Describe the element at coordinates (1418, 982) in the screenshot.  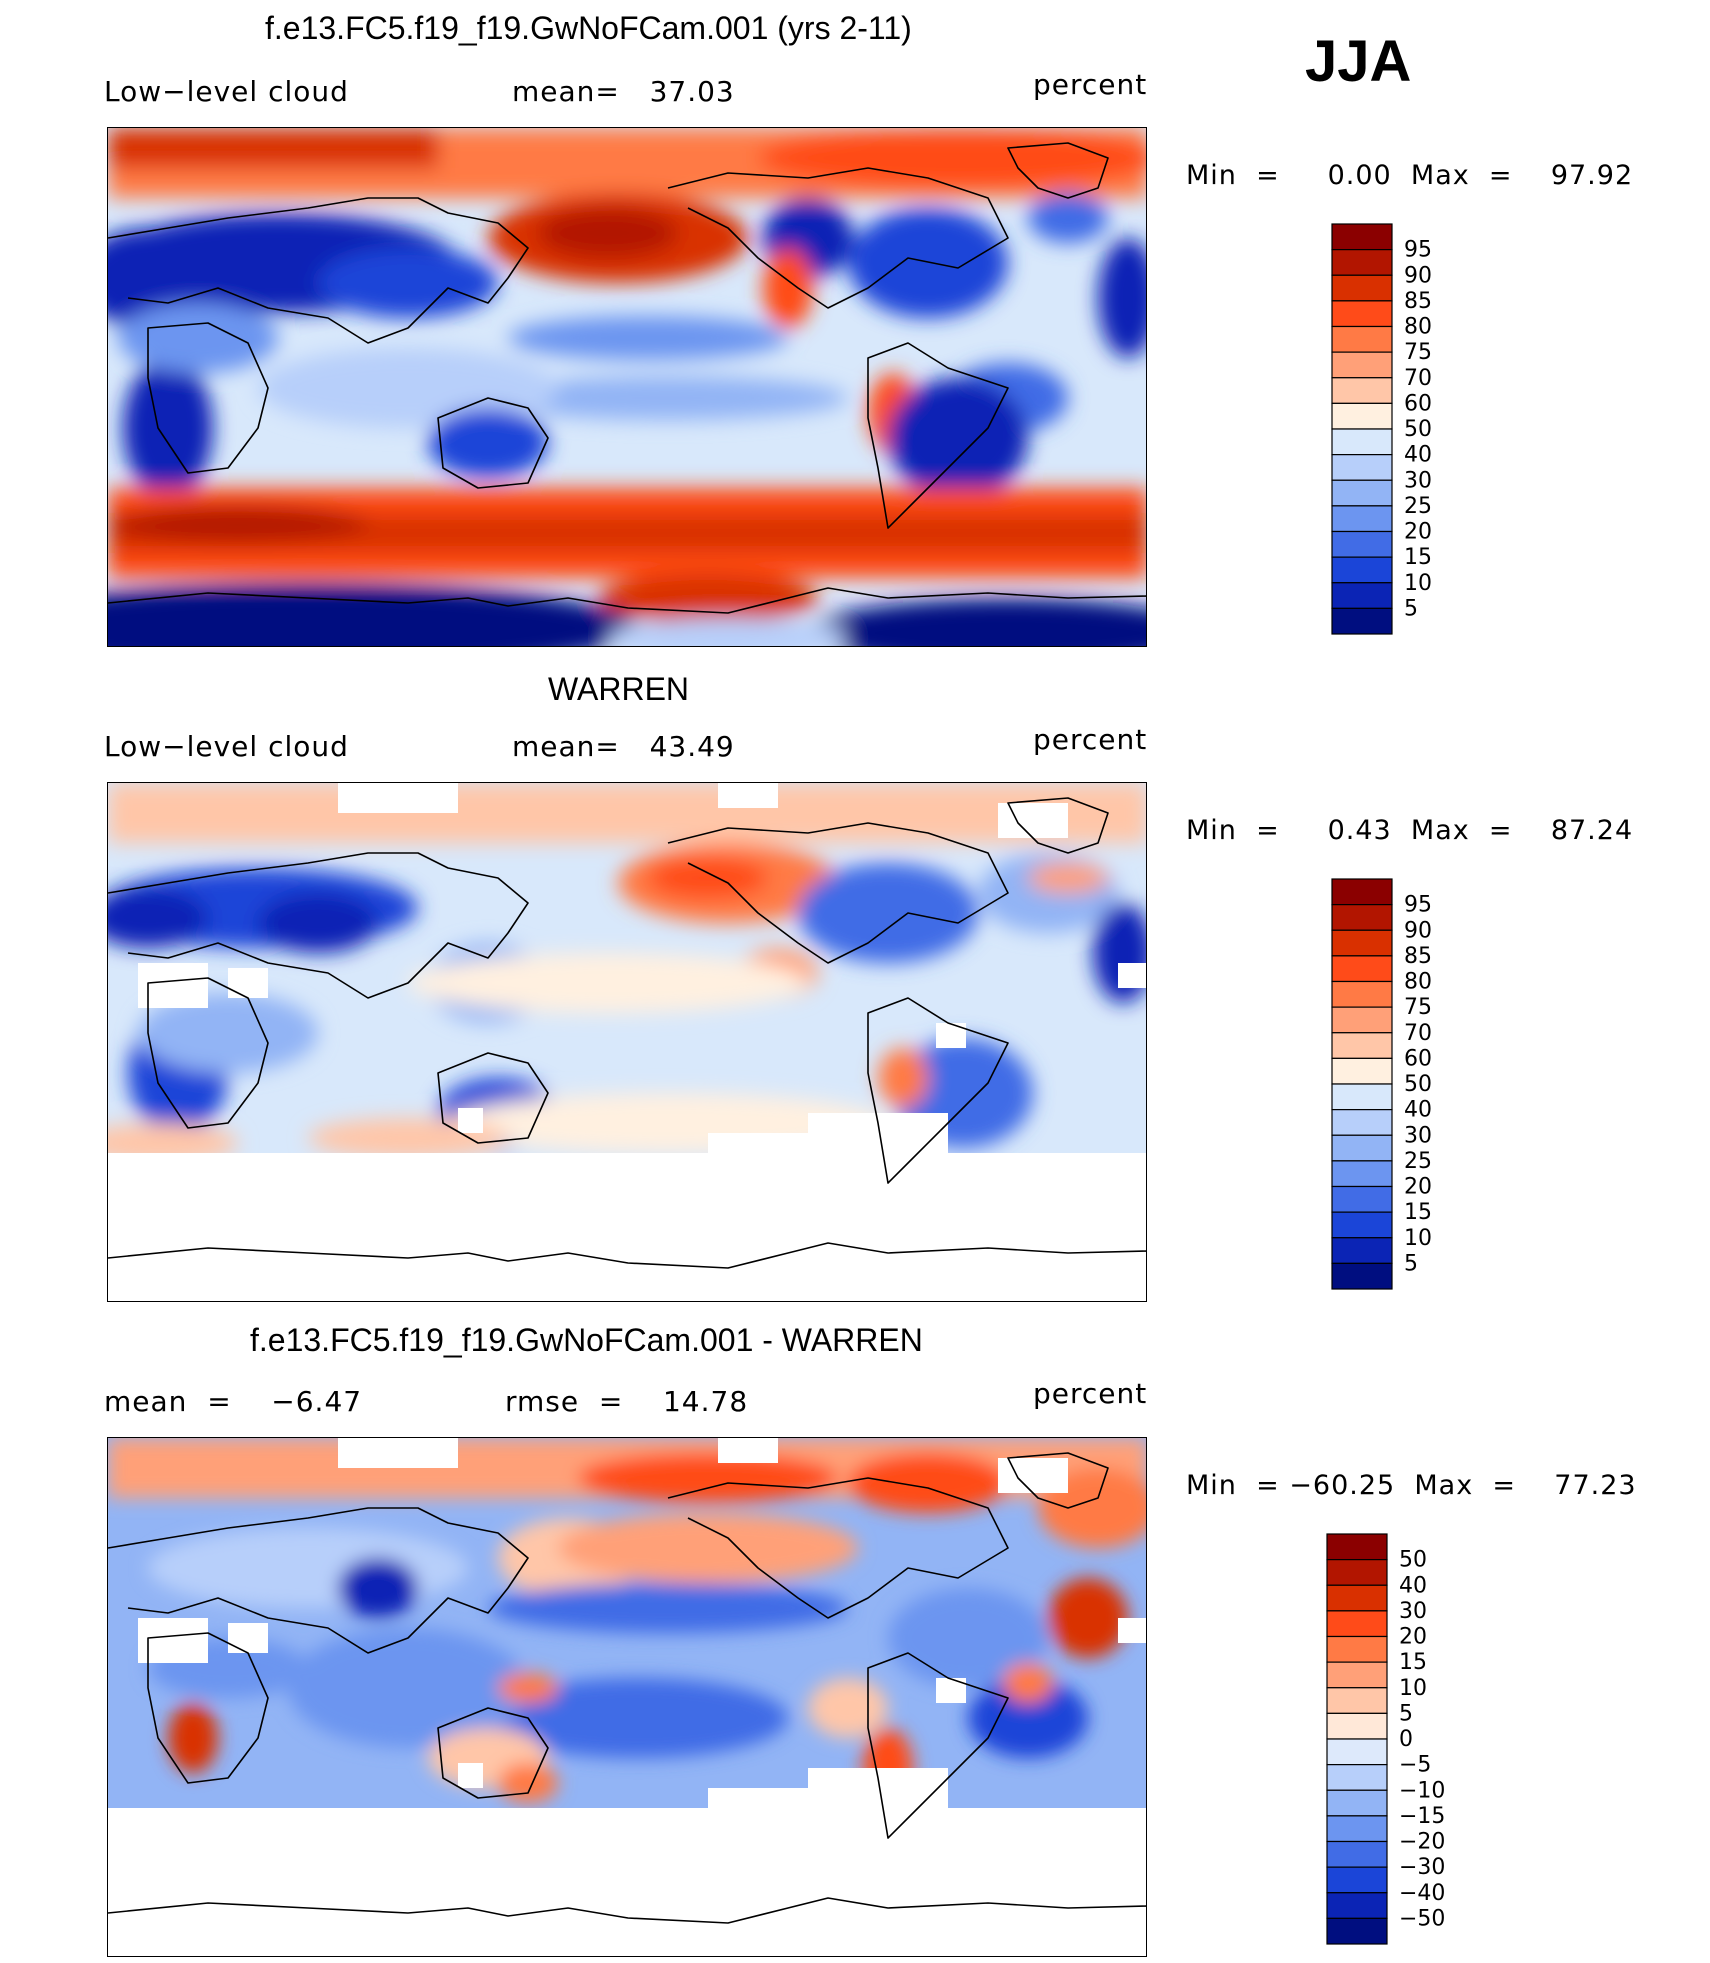
I see `panel2-colorbar-label: 80` at that location.